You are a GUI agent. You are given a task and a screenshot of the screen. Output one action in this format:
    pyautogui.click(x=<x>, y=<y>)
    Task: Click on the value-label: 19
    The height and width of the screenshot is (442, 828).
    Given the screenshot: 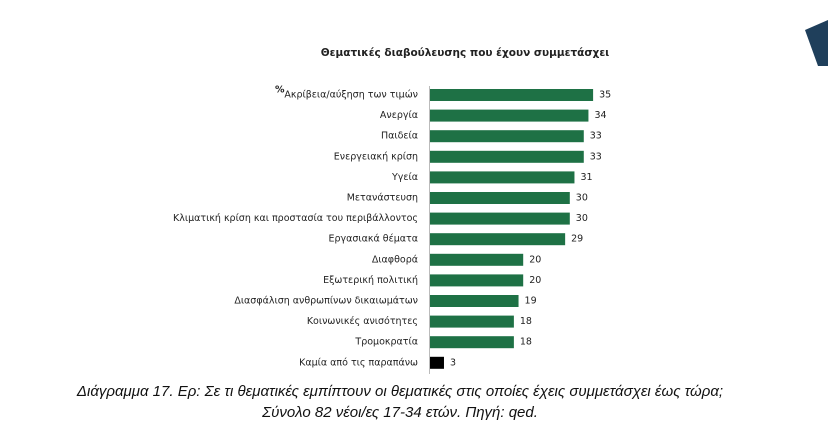 What is the action you would take?
    pyautogui.click(x=531, y=301)
    